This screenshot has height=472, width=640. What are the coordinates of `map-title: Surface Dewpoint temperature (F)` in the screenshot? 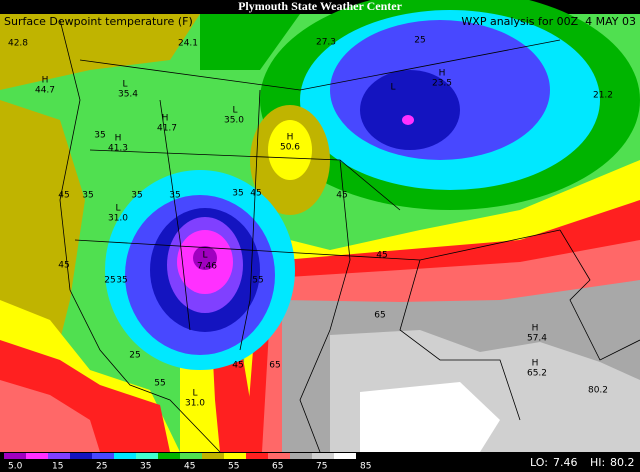 It's located at (98, 21).